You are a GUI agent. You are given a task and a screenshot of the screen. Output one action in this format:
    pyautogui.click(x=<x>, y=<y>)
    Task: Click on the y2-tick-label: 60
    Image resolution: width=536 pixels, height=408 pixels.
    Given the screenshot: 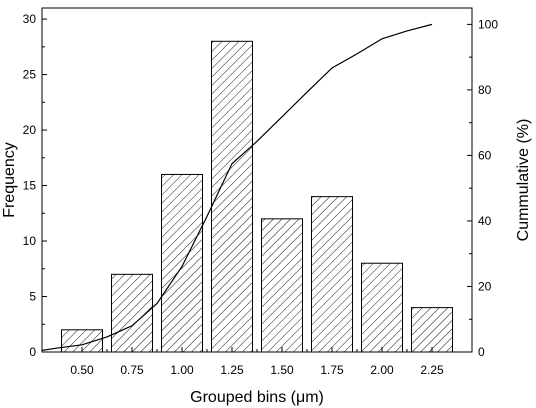 What is the action you would take?
    pyautogui.click(x=485, y=155)
    